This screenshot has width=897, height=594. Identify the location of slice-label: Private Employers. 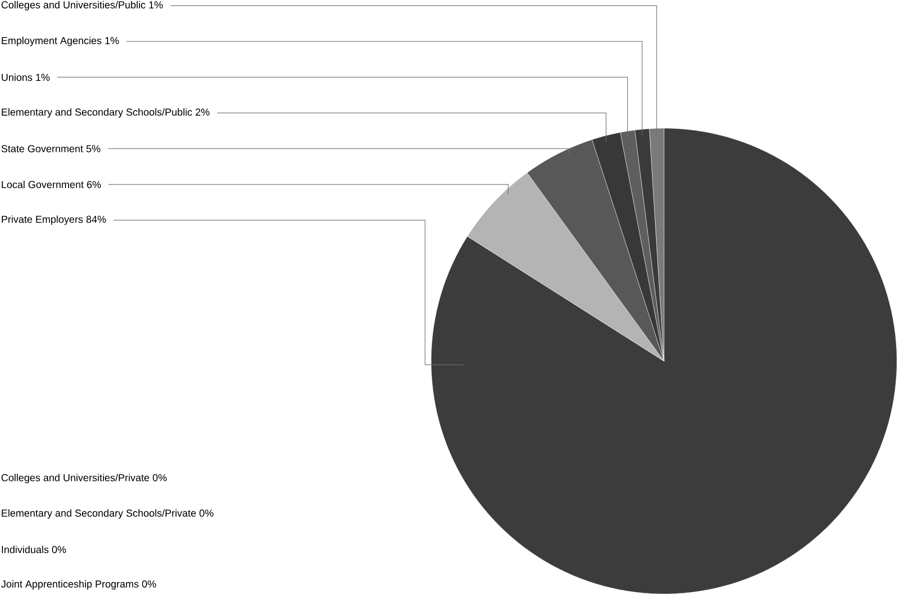
(42, 220).